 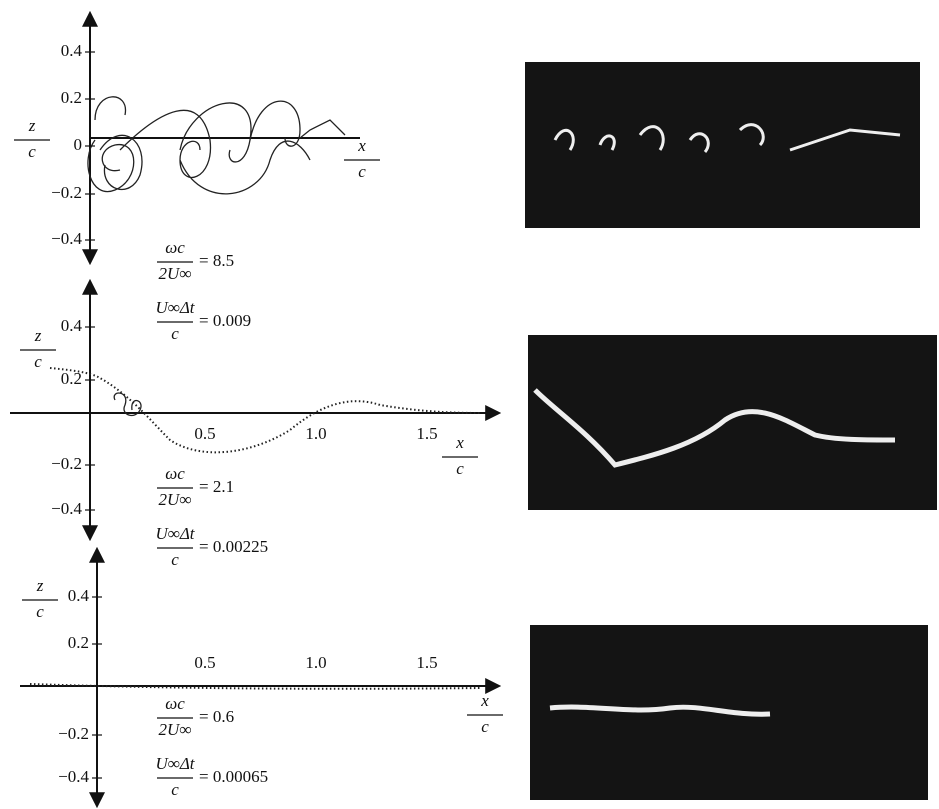 I want to click on parameter-value: = 2.1, so click(x=216, y=486).